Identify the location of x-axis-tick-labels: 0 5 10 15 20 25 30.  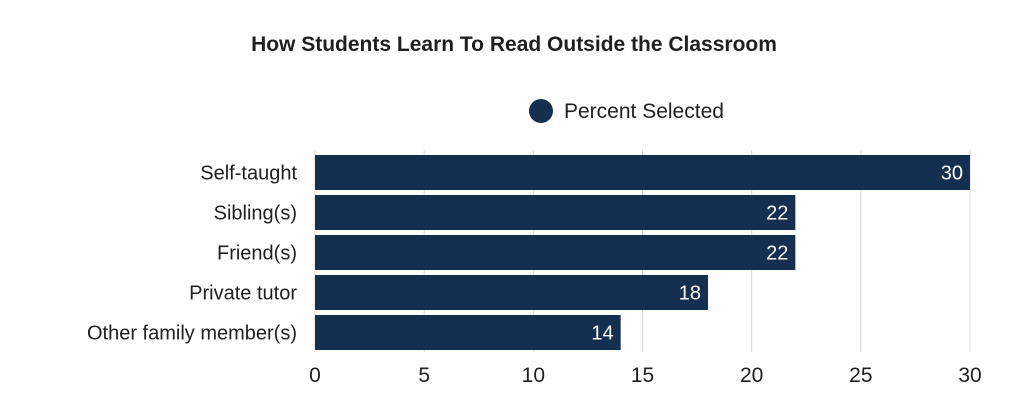
(645, 375).